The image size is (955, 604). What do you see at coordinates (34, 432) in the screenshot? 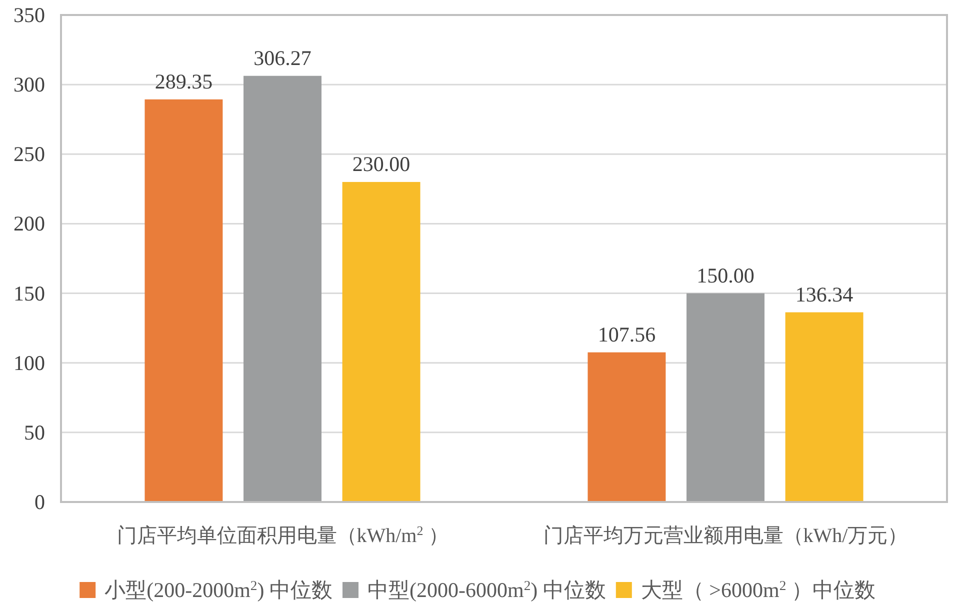
I see `y-tick-label: 50` at bounding box center [34, 432].